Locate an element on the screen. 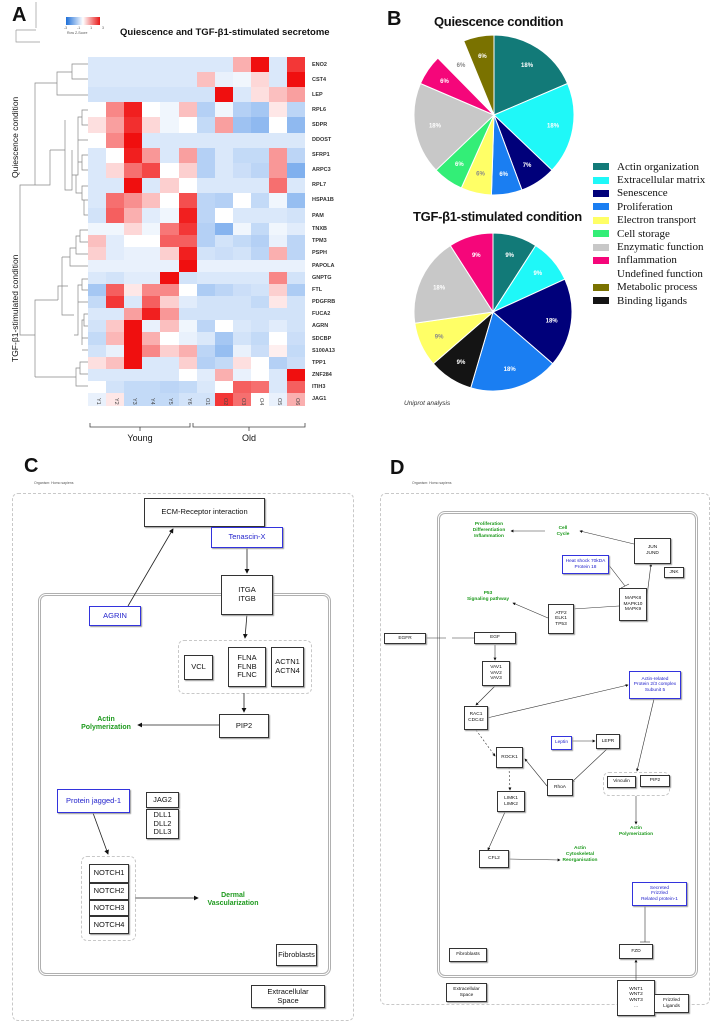 This screenshot has width=718, height=1030. row-label: ENO2 is located at coordinates (319, 64).